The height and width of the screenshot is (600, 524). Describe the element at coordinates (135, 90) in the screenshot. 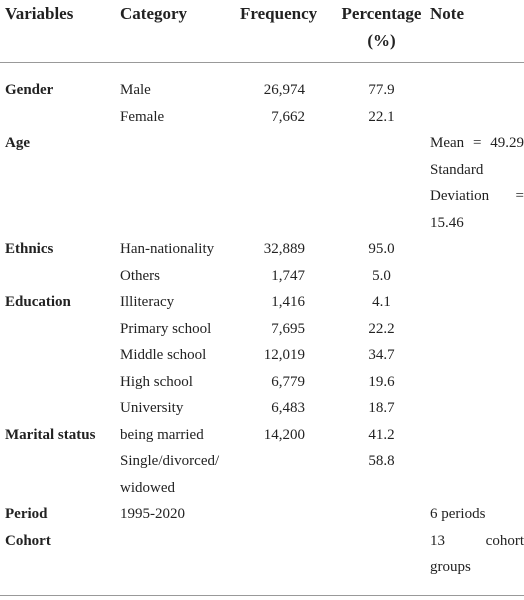

I see `table-cell: Male` at that location.